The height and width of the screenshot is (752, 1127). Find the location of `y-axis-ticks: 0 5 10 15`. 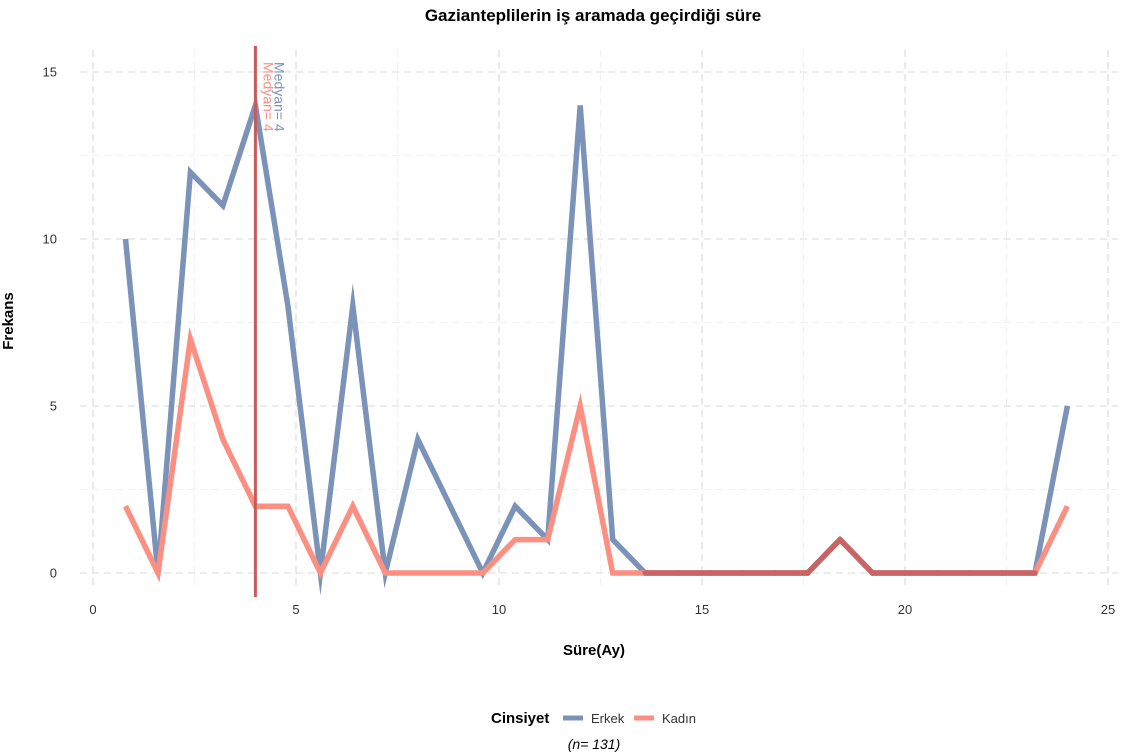

y-axis-ticks: 0 5 10 15 is located at coordinates (50, 323).